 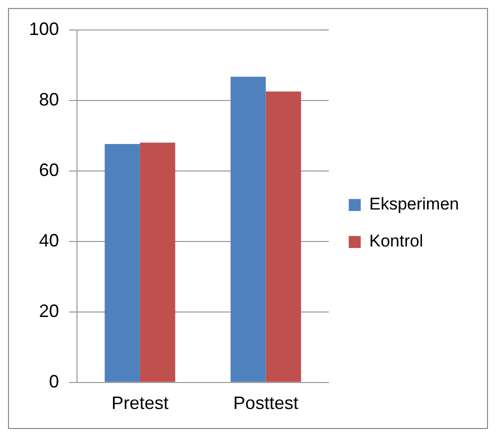 I want to click on legend-label: Kontrol, so click(x=396, y=241).